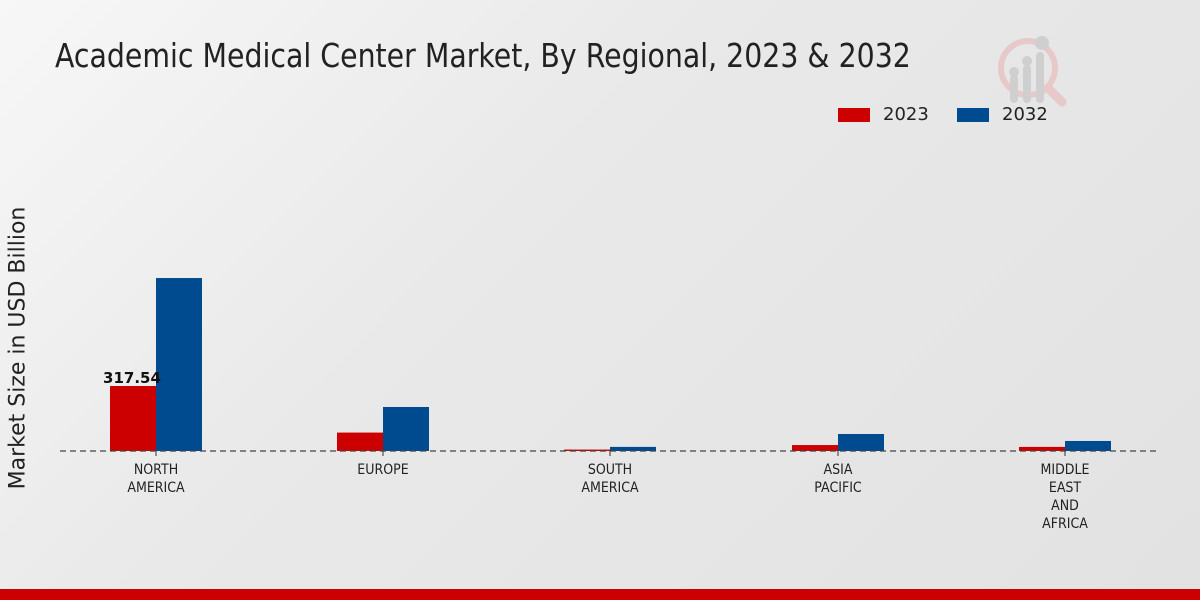 The height and width of the screenshot is (600, 1200). I want to click on x-tick-label: EUROPE, so click(383, 470).